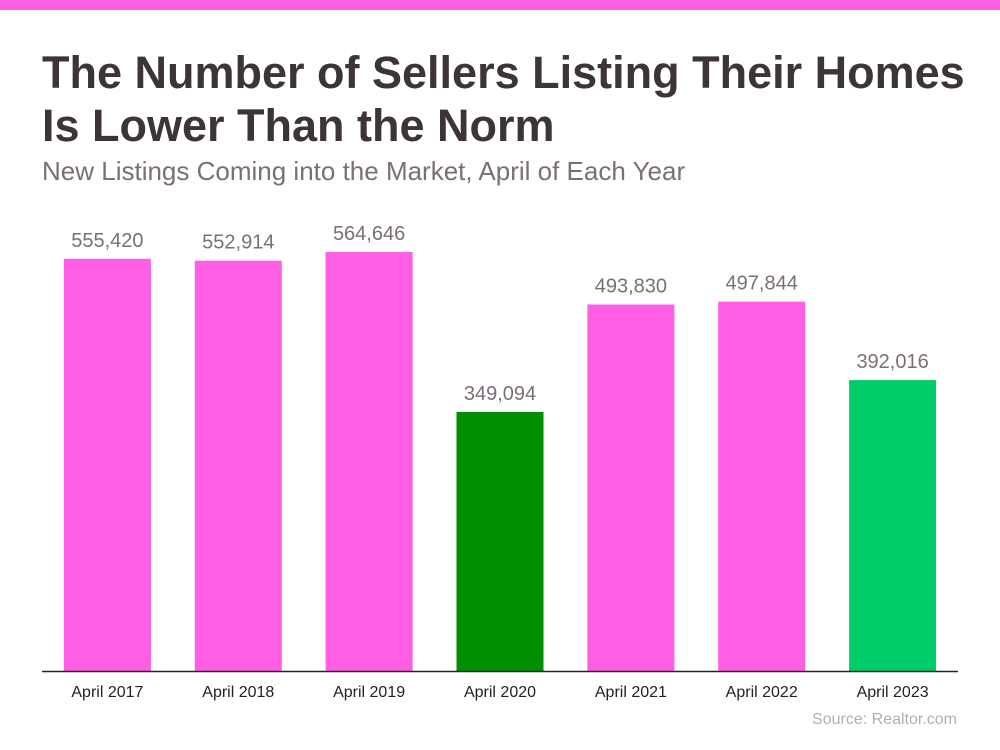 Image resolution: width=1000 pixels, height=750 pixels. What do you see at coordinates (107, 241) in the screenshot?
I see `value-label: 555,420` at bounding box center [107, 241].